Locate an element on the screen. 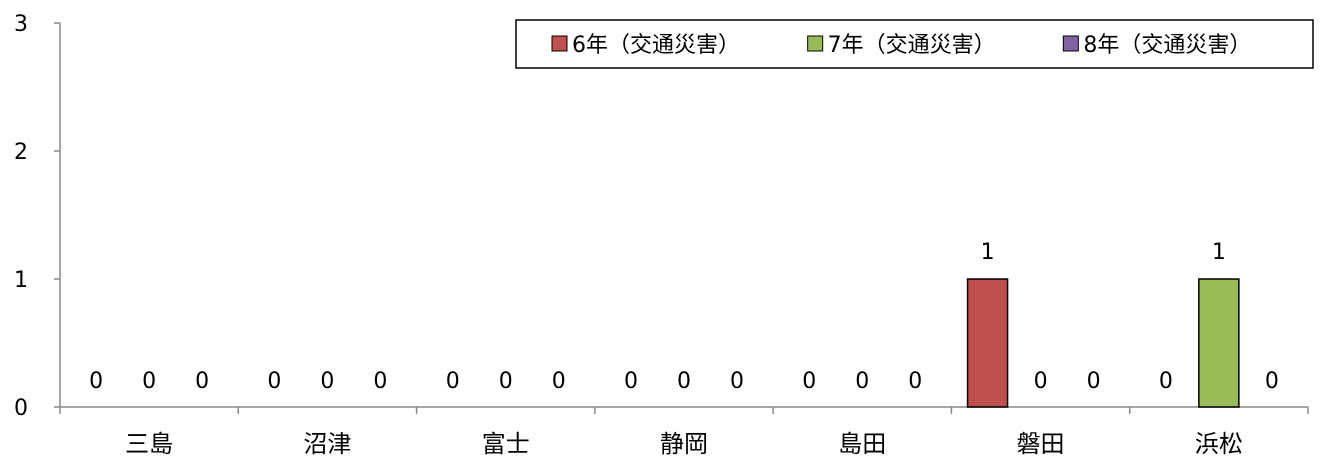 The image size is (1337, 465). y-tick-label: 0 is located at coordinates (21, 408).